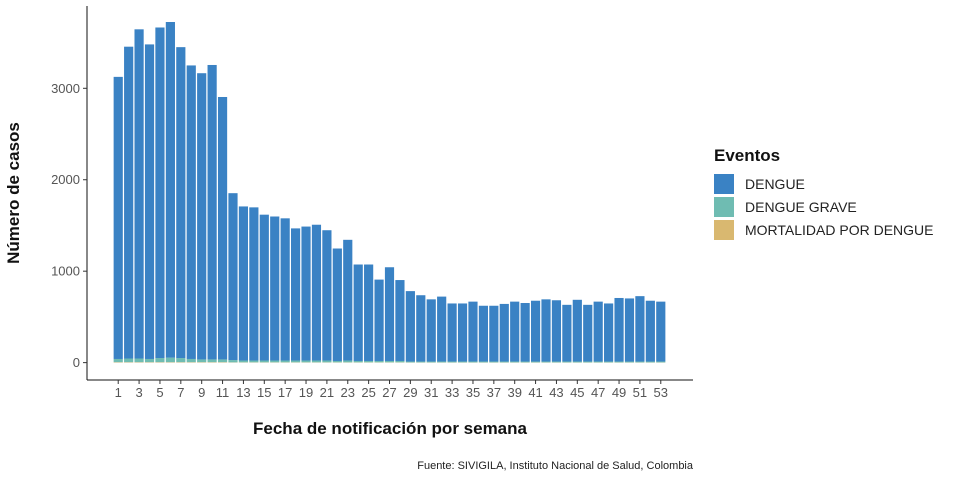 This screenshot has height=480, width=960. Describe the element at coordinates (389, 392) in the screenshot. I see `x-tick-label: 27` at that location.